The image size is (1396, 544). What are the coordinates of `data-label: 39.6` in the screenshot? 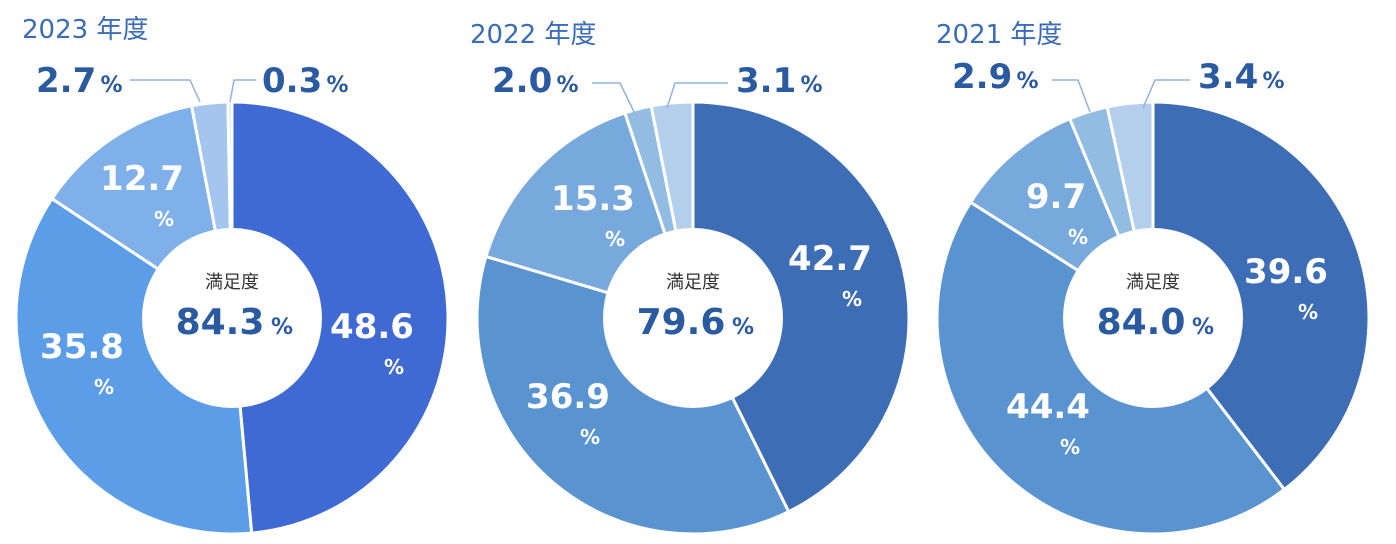 It's located at (1286, 272).